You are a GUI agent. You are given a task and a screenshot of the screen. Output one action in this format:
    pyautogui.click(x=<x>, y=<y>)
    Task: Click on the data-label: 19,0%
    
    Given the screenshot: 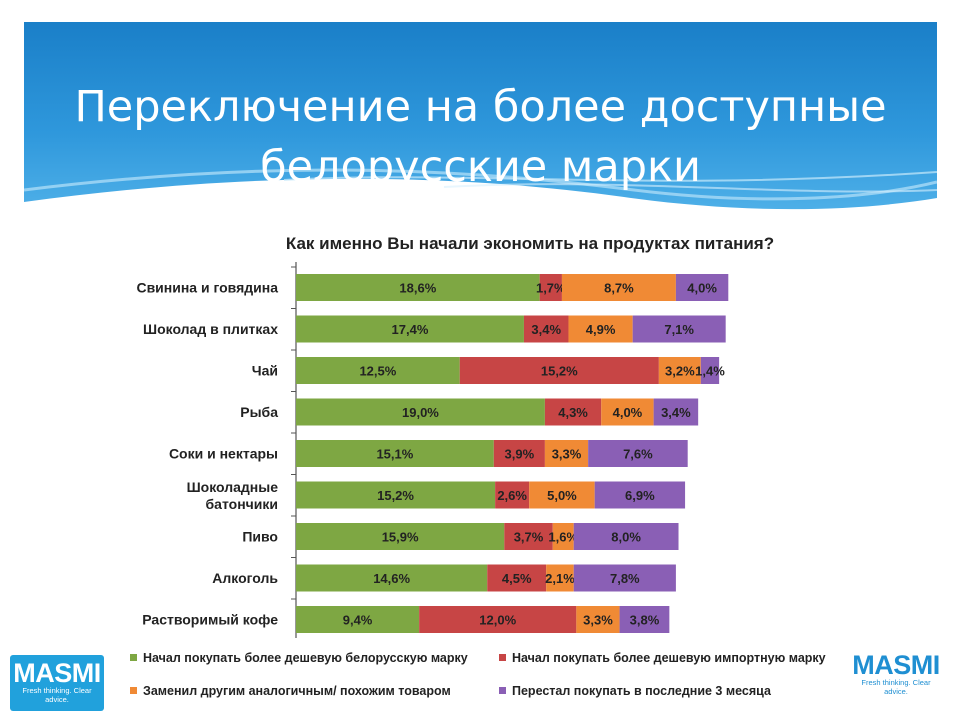 What is the action you would take?
    pyautogui.click(x=420, y=412)
    